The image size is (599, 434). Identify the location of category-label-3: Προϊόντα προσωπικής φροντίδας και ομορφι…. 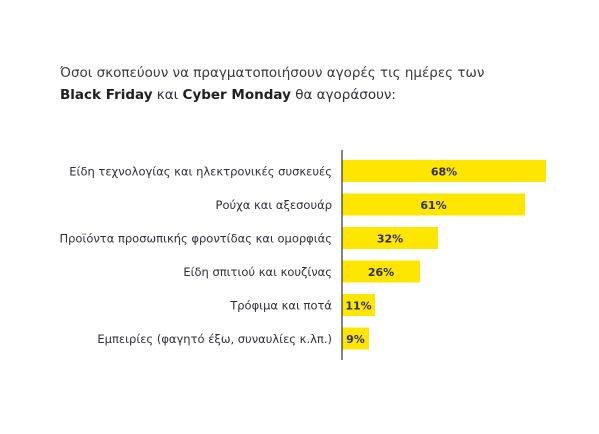
(195, 239).